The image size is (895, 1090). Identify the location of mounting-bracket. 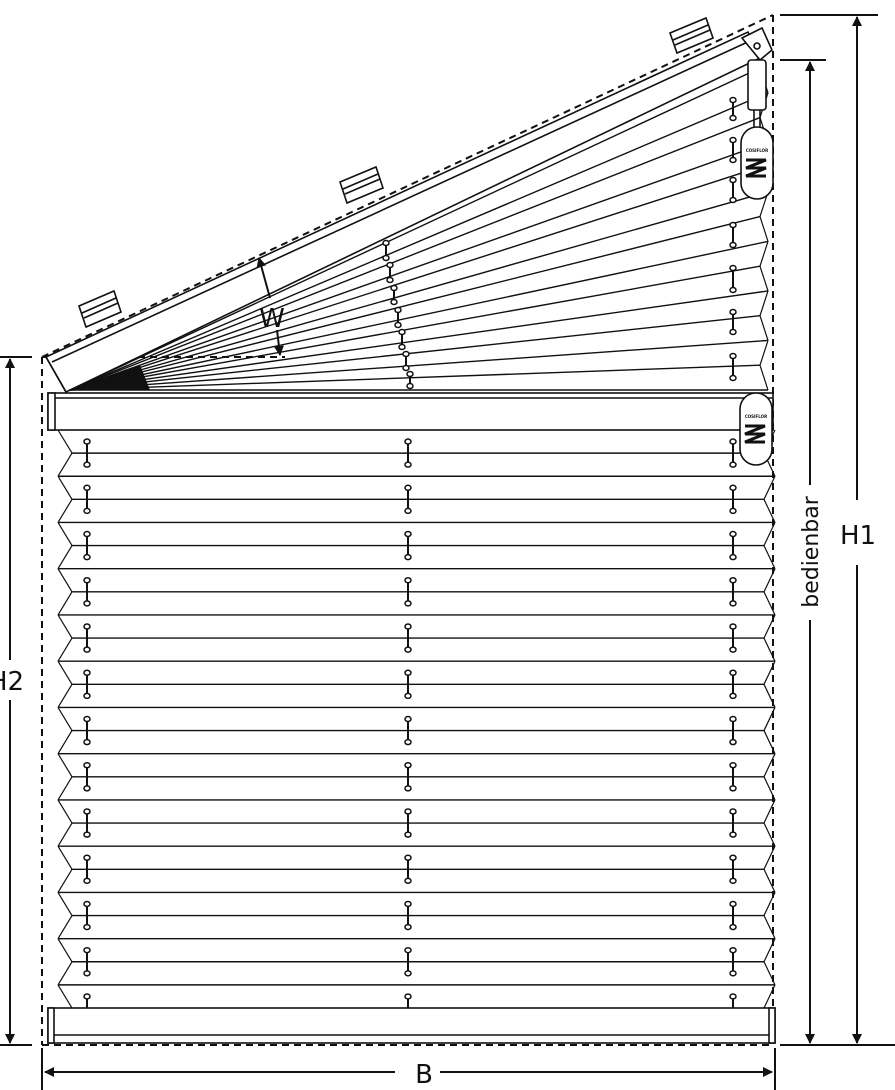
(100, 309).